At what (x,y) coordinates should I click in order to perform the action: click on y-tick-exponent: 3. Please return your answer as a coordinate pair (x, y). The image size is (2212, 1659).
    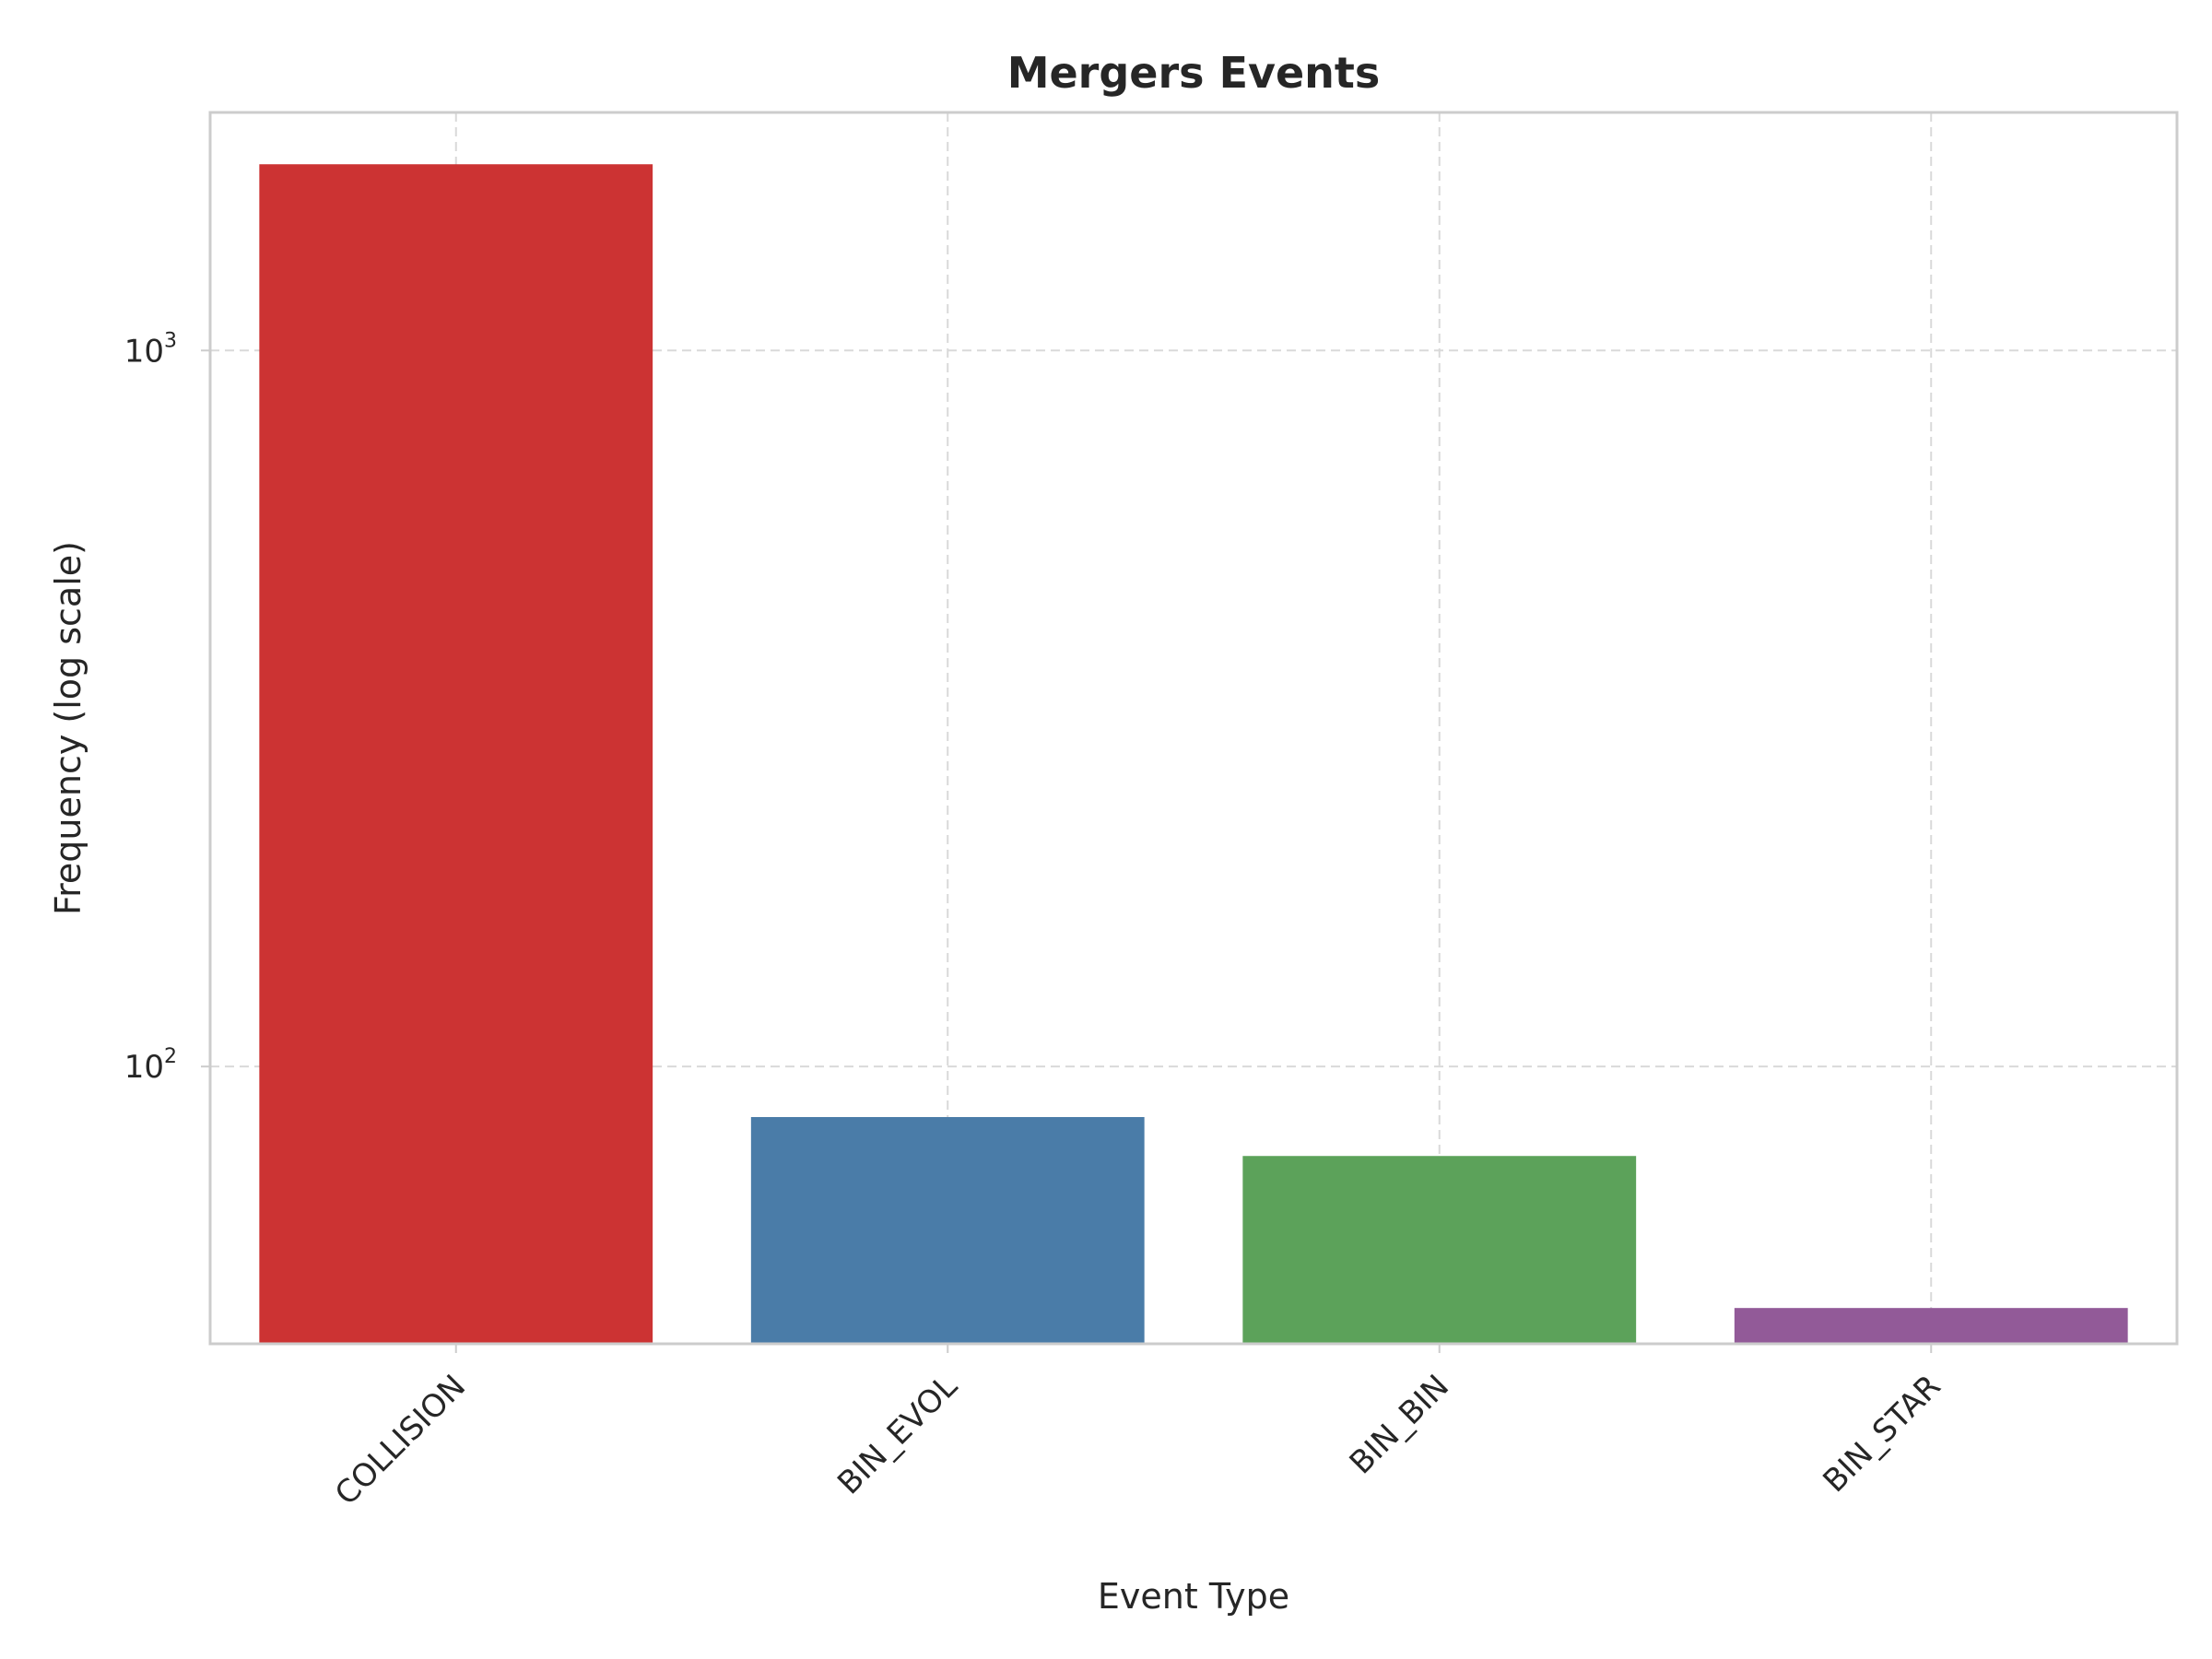
    Looking at the image, I should click on (170, 340).